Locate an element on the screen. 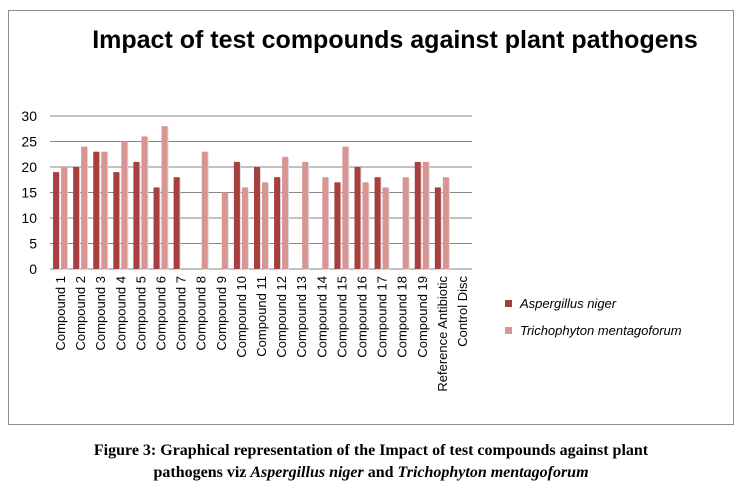 Image resolution: width=742 pixels, height=499 pixels. x-tick-label: Compound 6 is located at coordinates (161, 313).